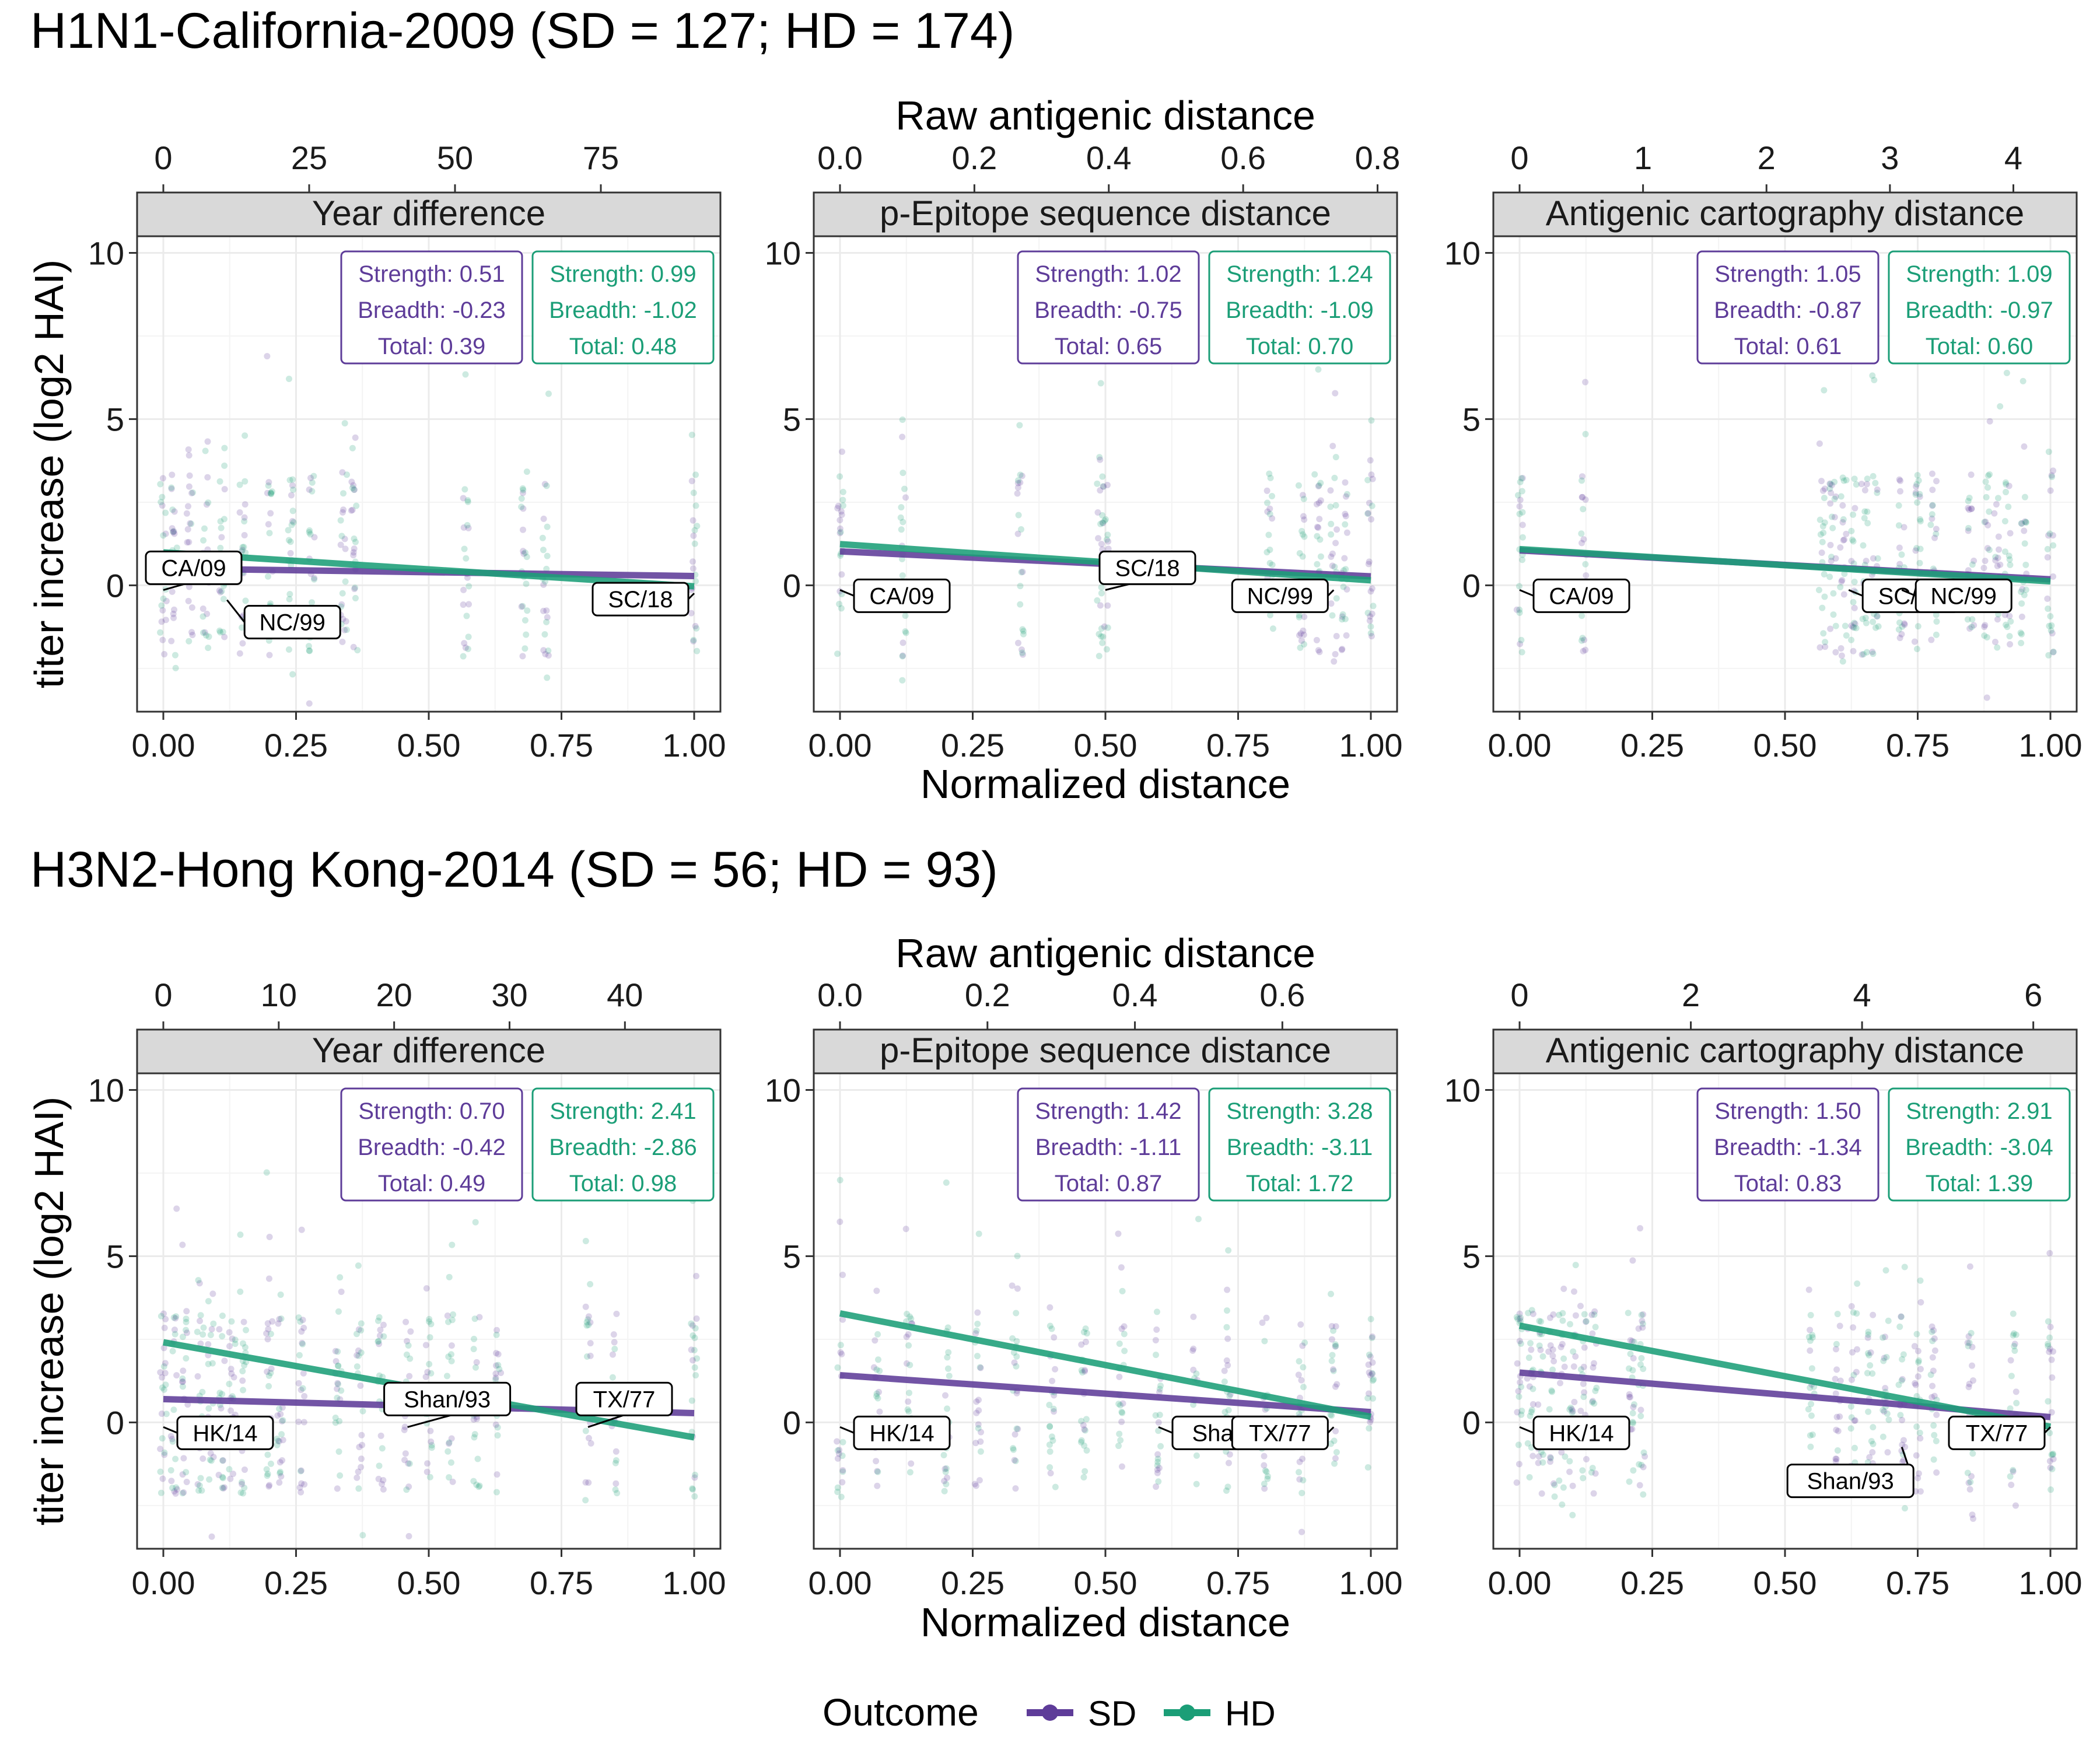  I want to click on strain-label-connector, so click(2048, 1430).